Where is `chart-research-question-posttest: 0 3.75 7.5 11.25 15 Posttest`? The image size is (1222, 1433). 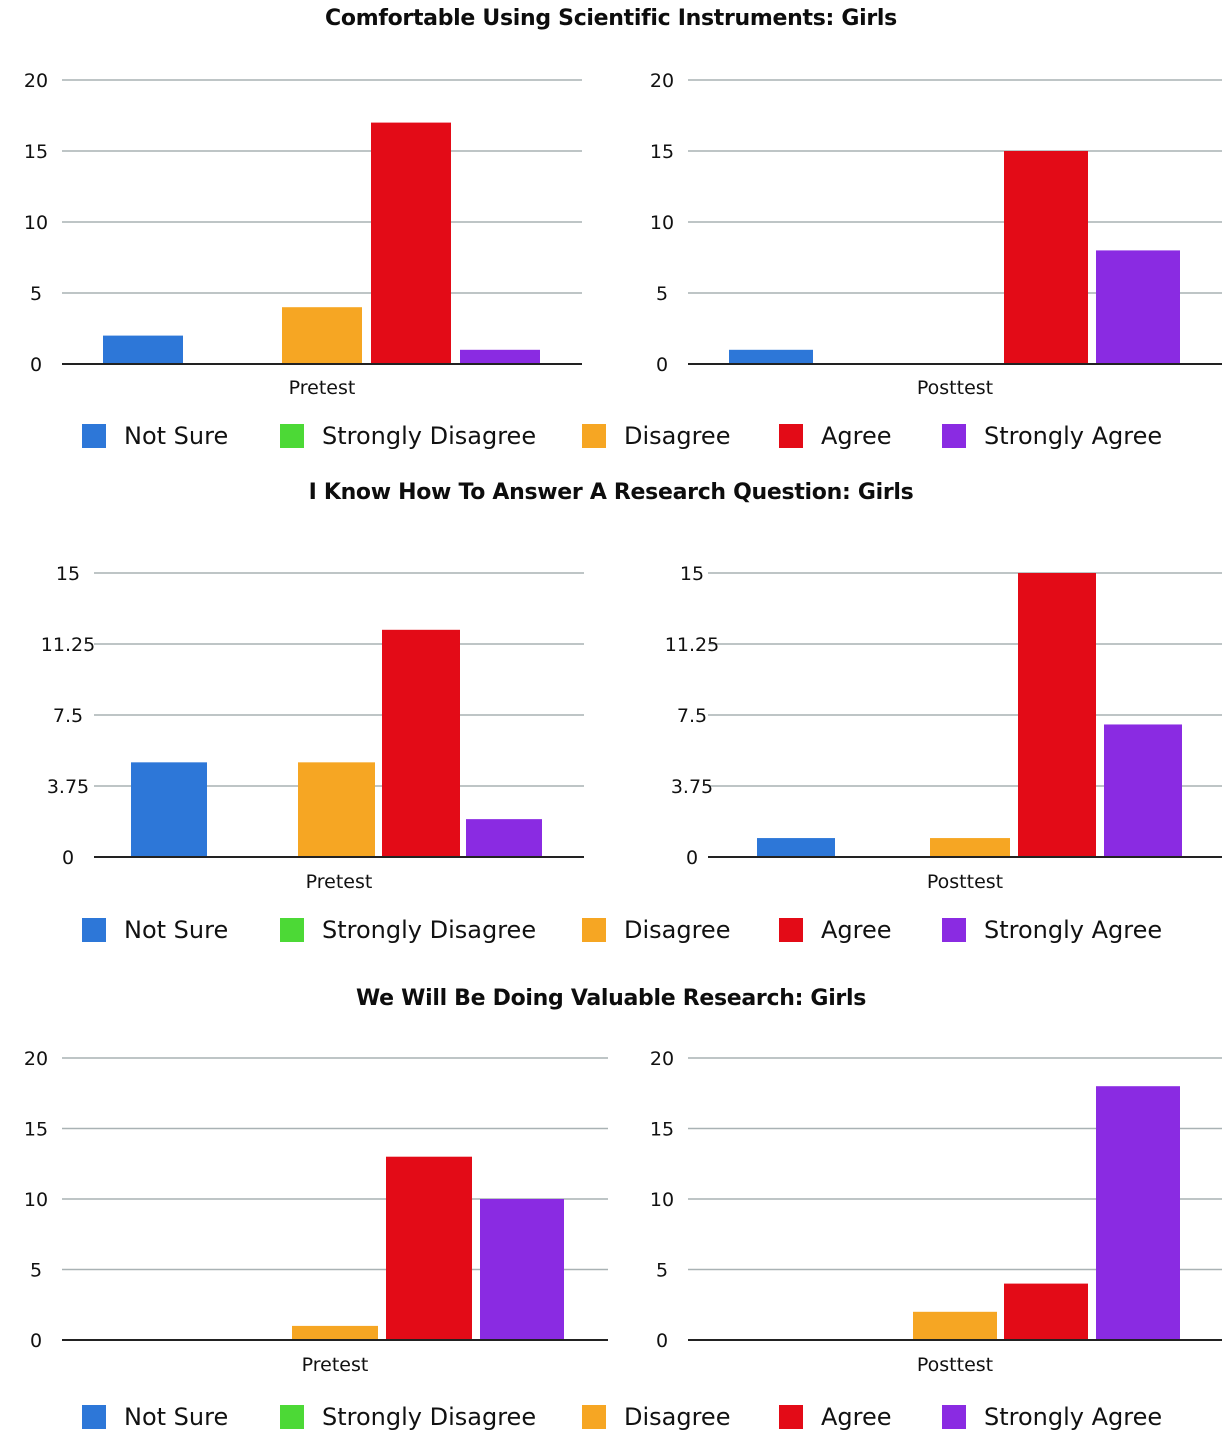 chart-research-question-posttest: 0 3.75 7.5 11.25 15 Posttest is located at coordinates (943, 728).